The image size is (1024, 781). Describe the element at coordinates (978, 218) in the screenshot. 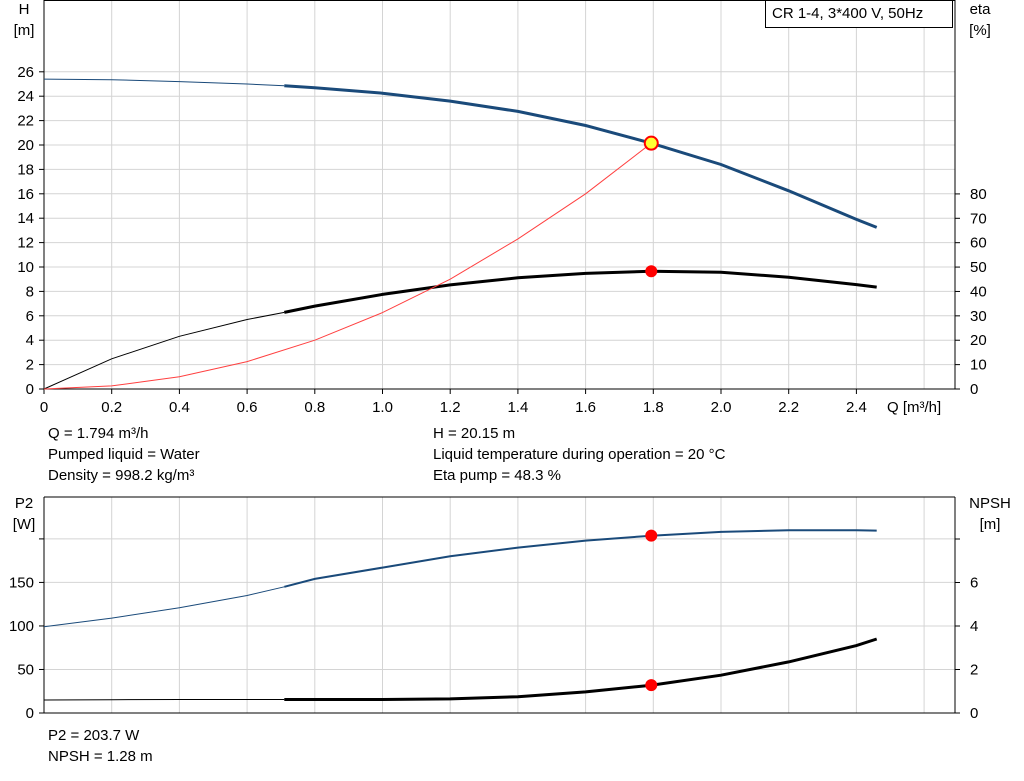

I see `right-tick-label: 70` at that location.